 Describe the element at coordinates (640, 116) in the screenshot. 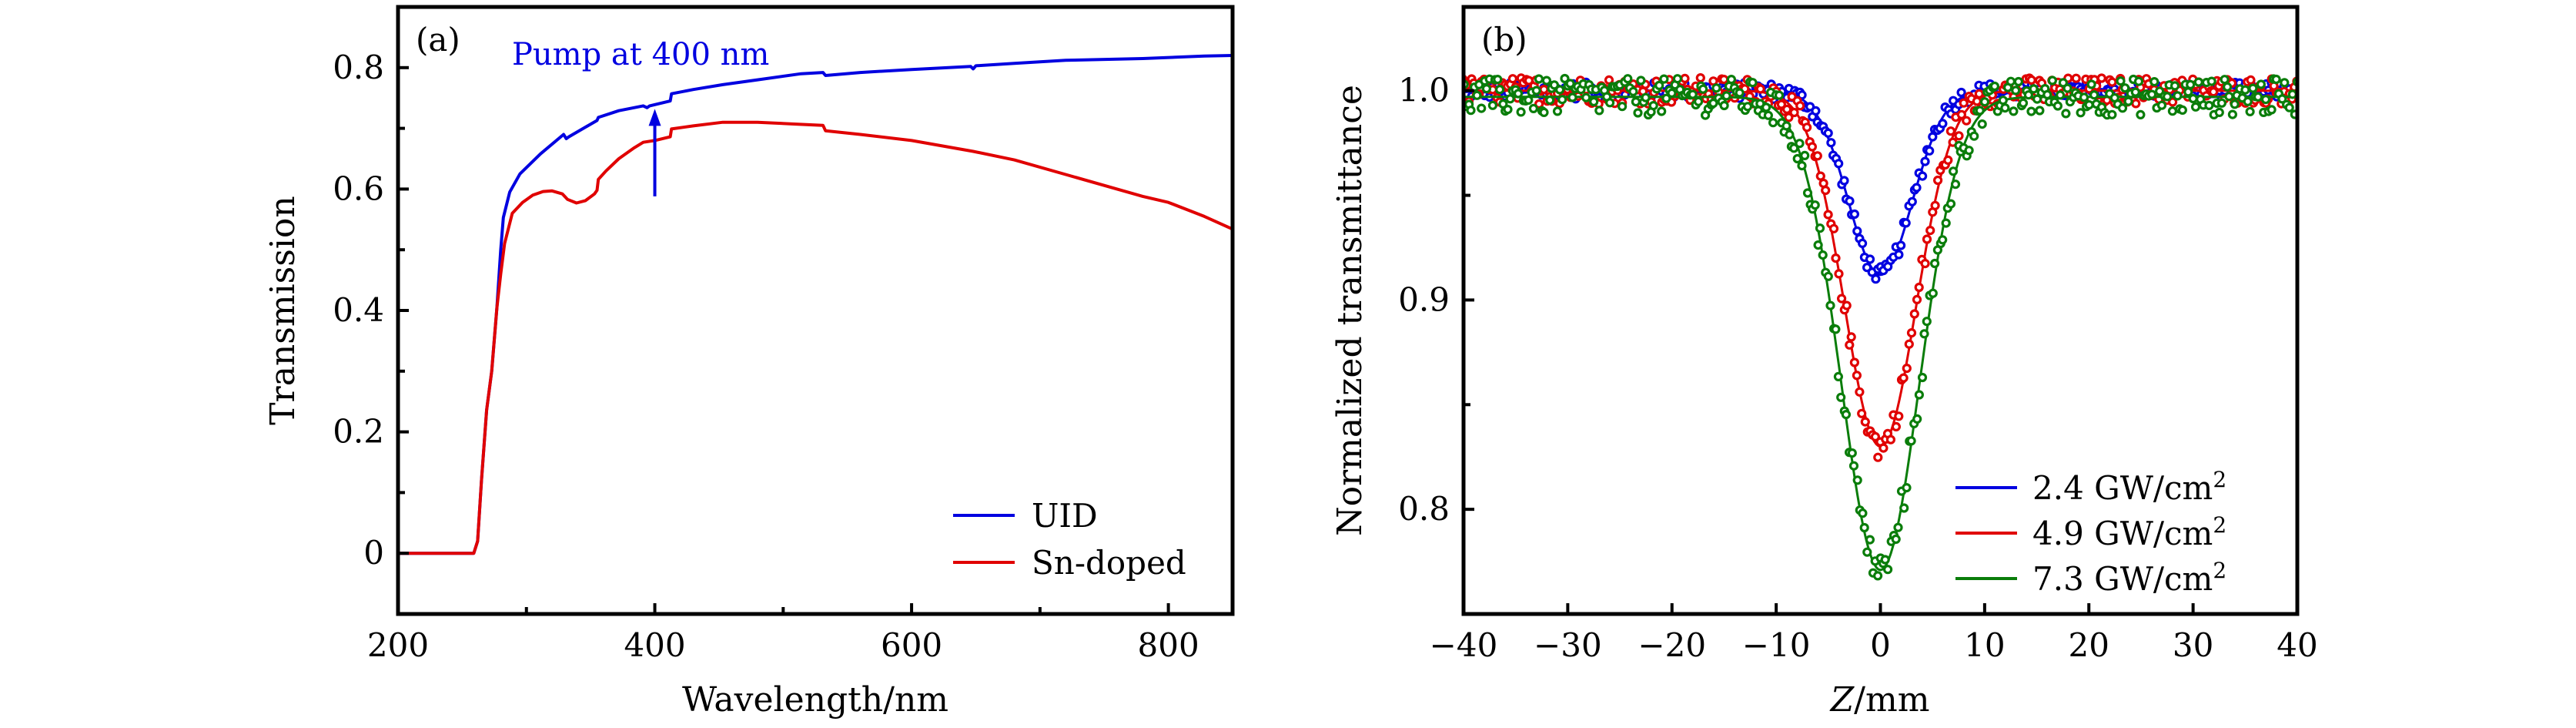

I see `pump-annotation: Pump at 400 nm` at that location.